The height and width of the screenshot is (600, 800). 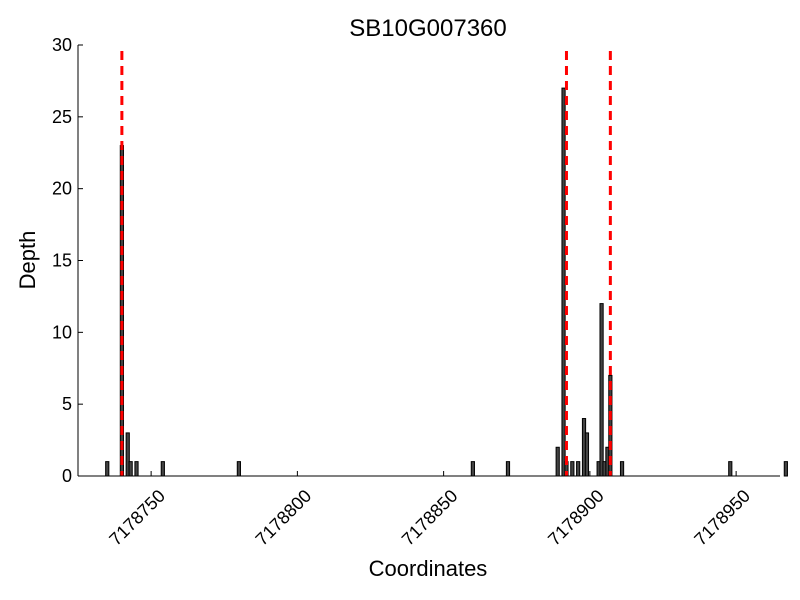 What do you see at coordinates (62, 332) in the screenshot?
I see `y-tick-label-2: 10` at bounding box center [62, 332].